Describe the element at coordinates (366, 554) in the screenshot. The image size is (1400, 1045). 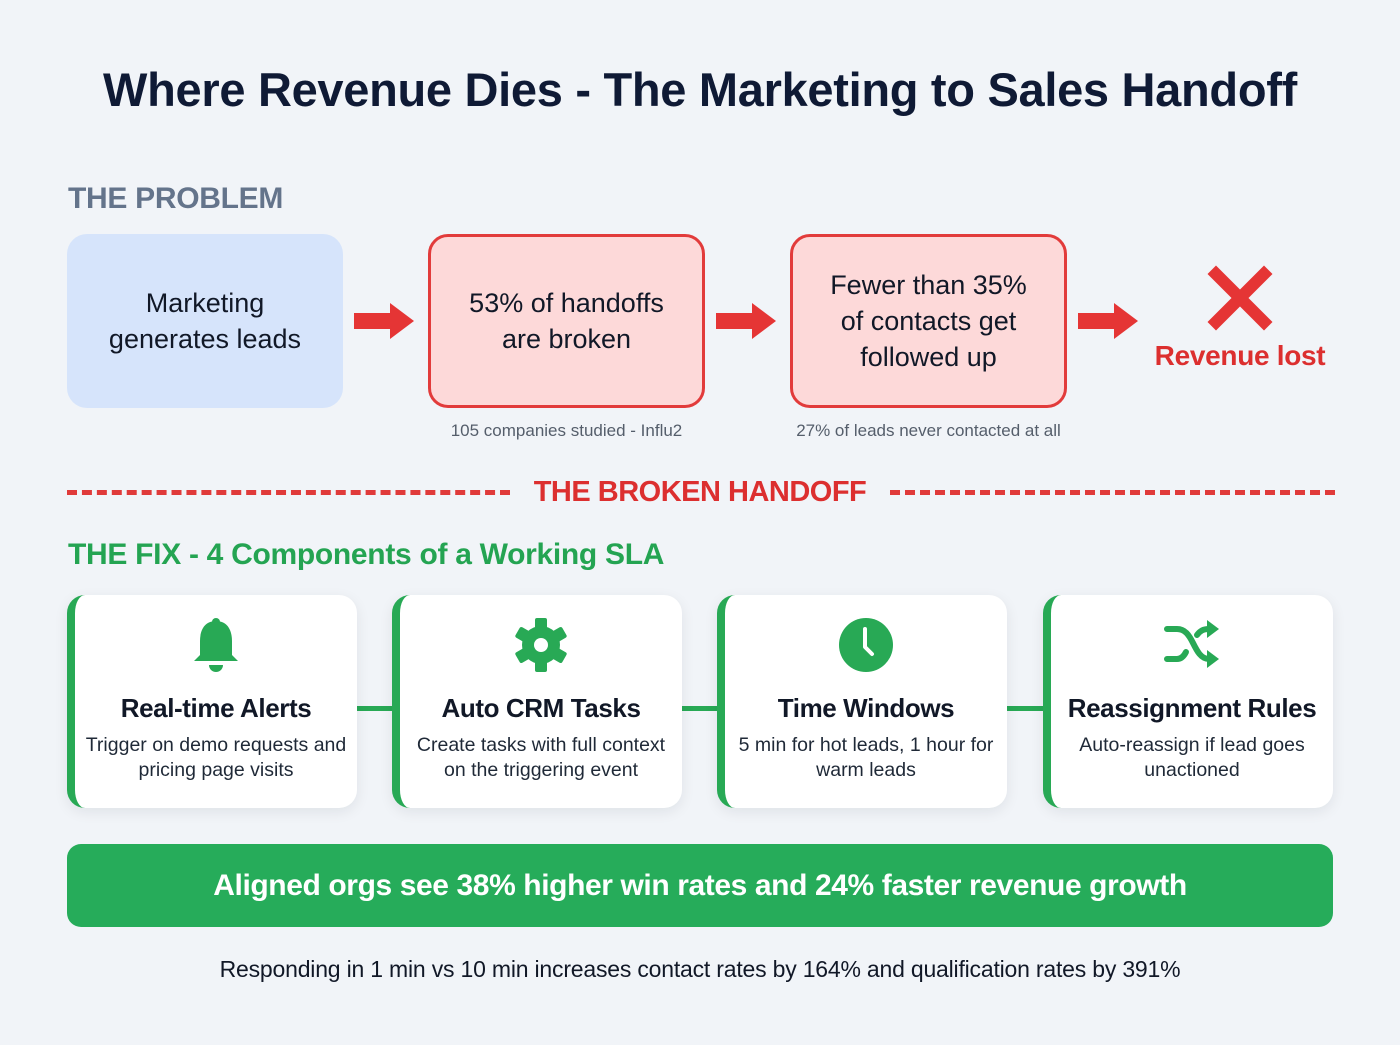
I see `fix-section-label: THE FIX - 4 Components of a Working SLA` at that location.